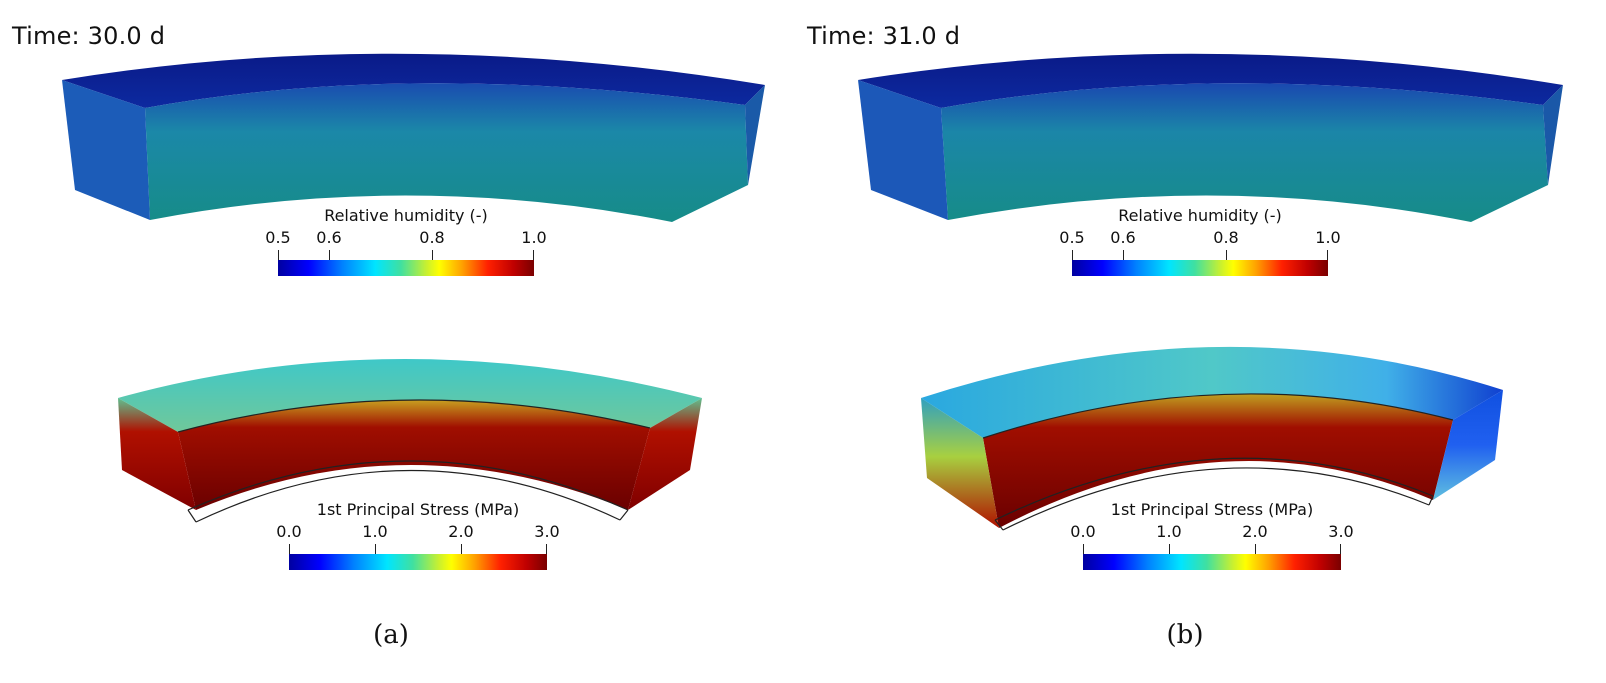 The height and width of the screenshot is (683, 1606). Describe the element at coordinates (1185, 635) in the screenshot. I see `panel-caption: (b)` at that location.